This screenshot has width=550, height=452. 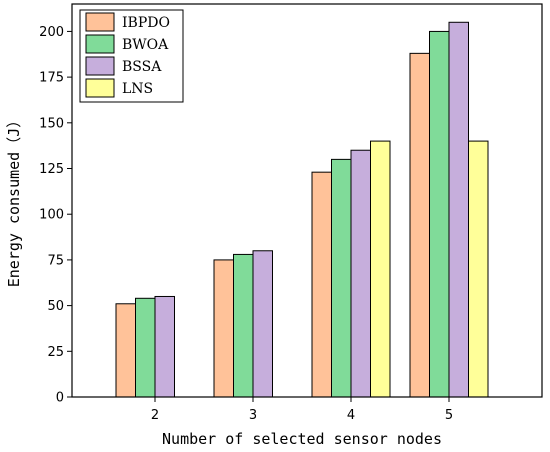 What do you see at coordinates (51, 123) in the screenshot?
I see `y-tick-label: 150` at bounding box center [51, 123].